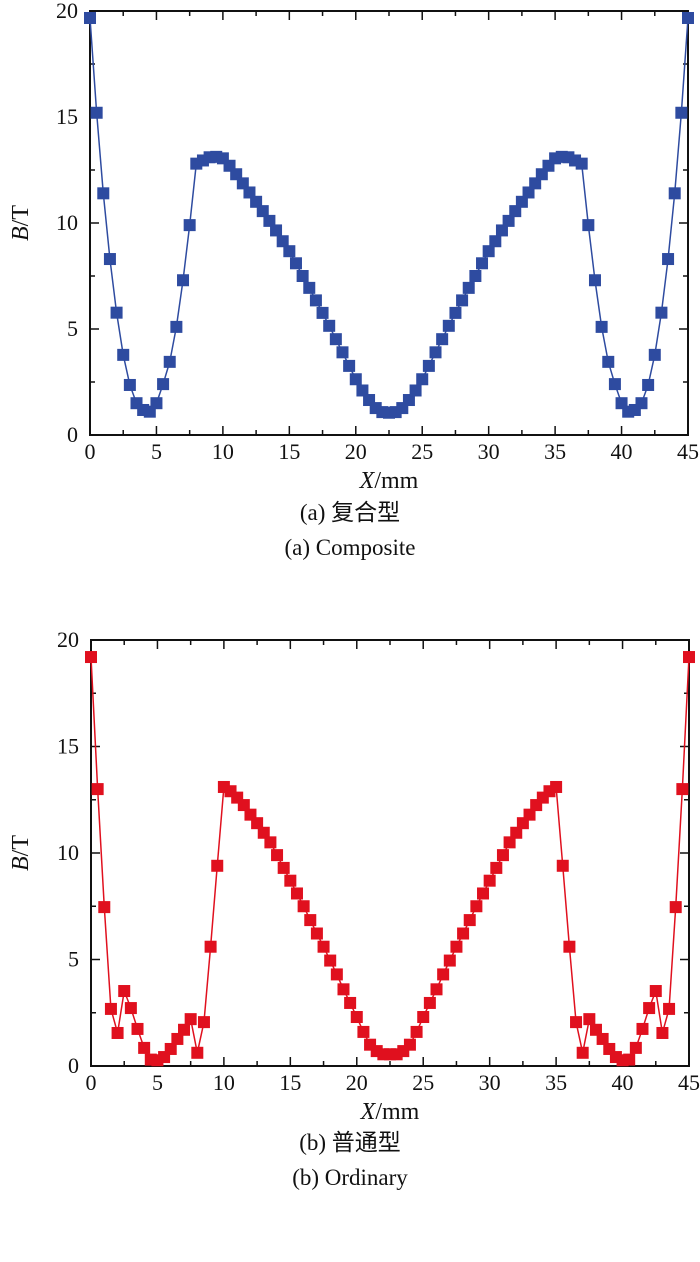  Describe the element at coordinates (622, 451) in the screenshot. I see `x-tick-label: 40` at that location.